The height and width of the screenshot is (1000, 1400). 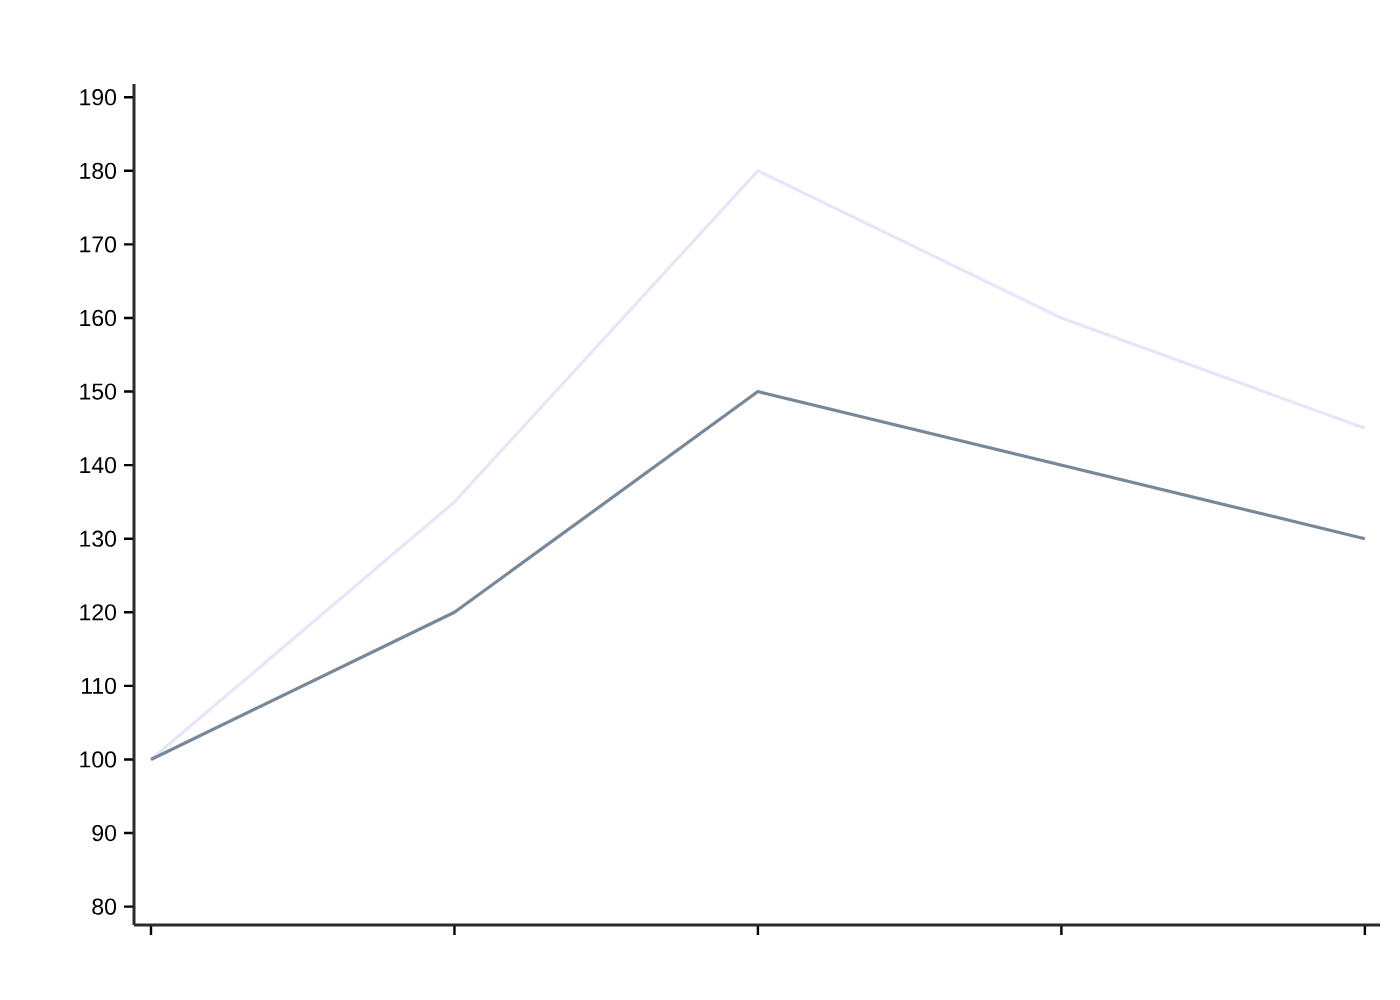 What do you see at coordinates (98, 391) in the screenshot?
I see `y-tick-label: 150` at bounding box center [98, 391].